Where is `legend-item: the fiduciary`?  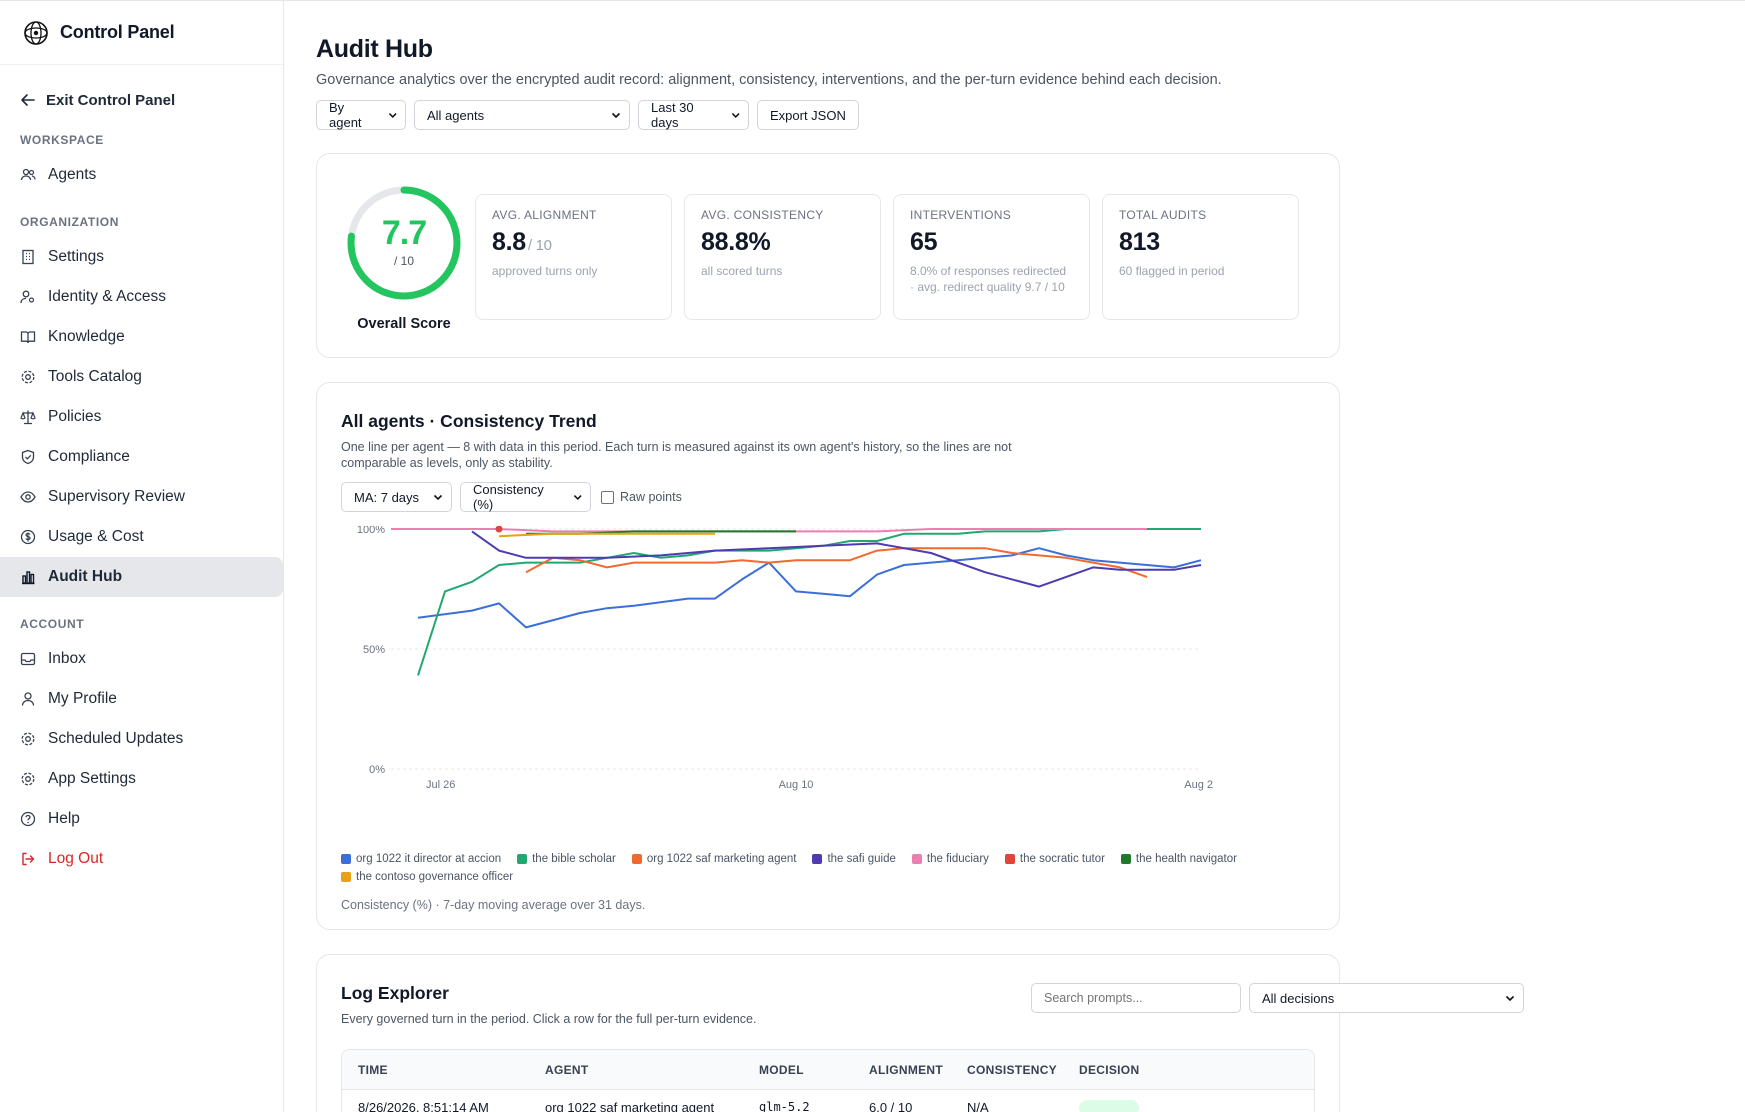
legend-item: the fiduciary is located at coordinates (950, 859).